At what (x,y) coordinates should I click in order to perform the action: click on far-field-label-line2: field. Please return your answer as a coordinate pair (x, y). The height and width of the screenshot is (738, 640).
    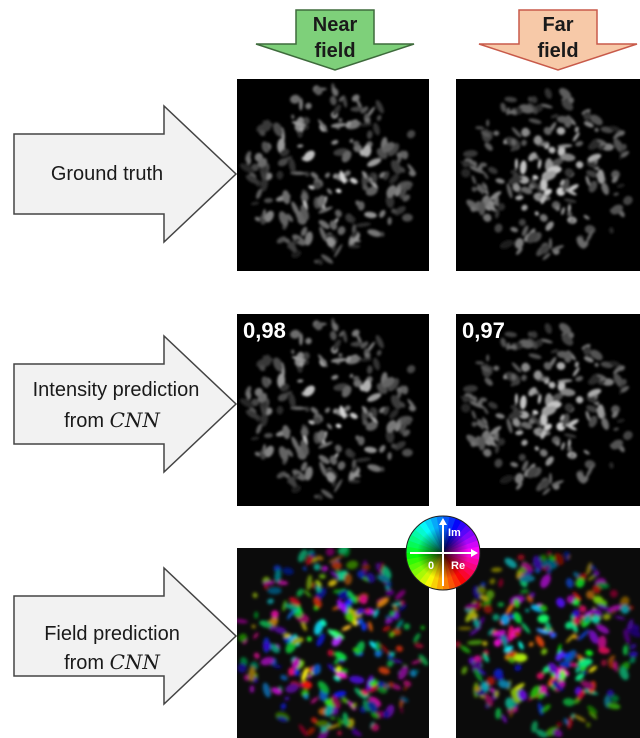
    Looking at the image, I should click on (558, 51).